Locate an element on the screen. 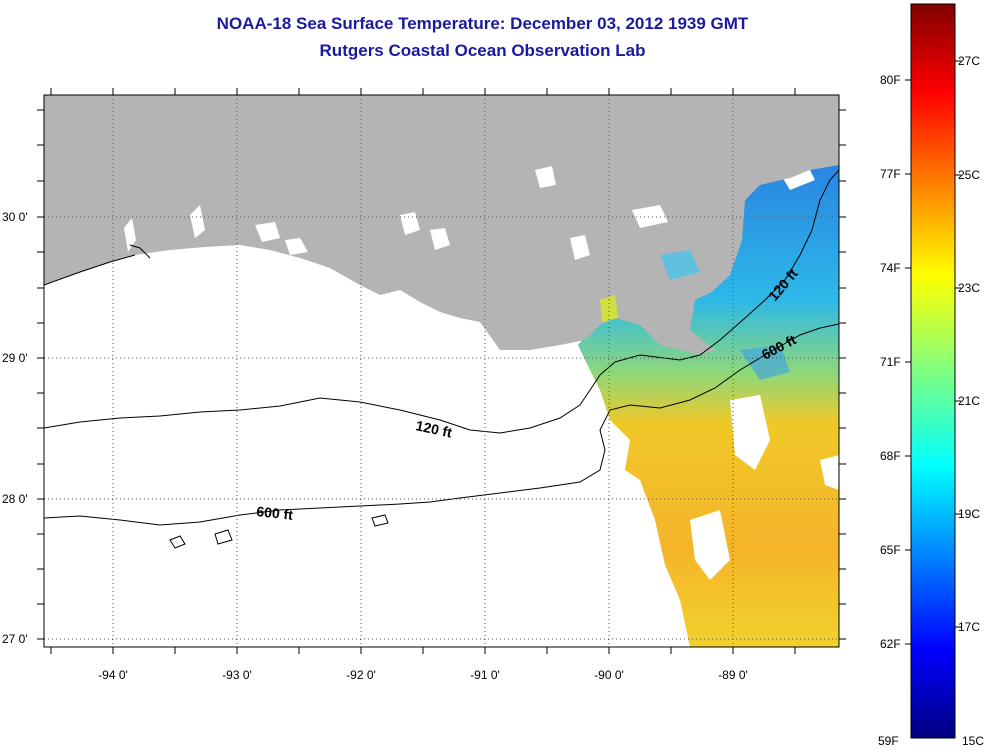 The height and width of the screenshot is (754, 992). colorbar-f-label: 74F is located at coordinates (890, 268).